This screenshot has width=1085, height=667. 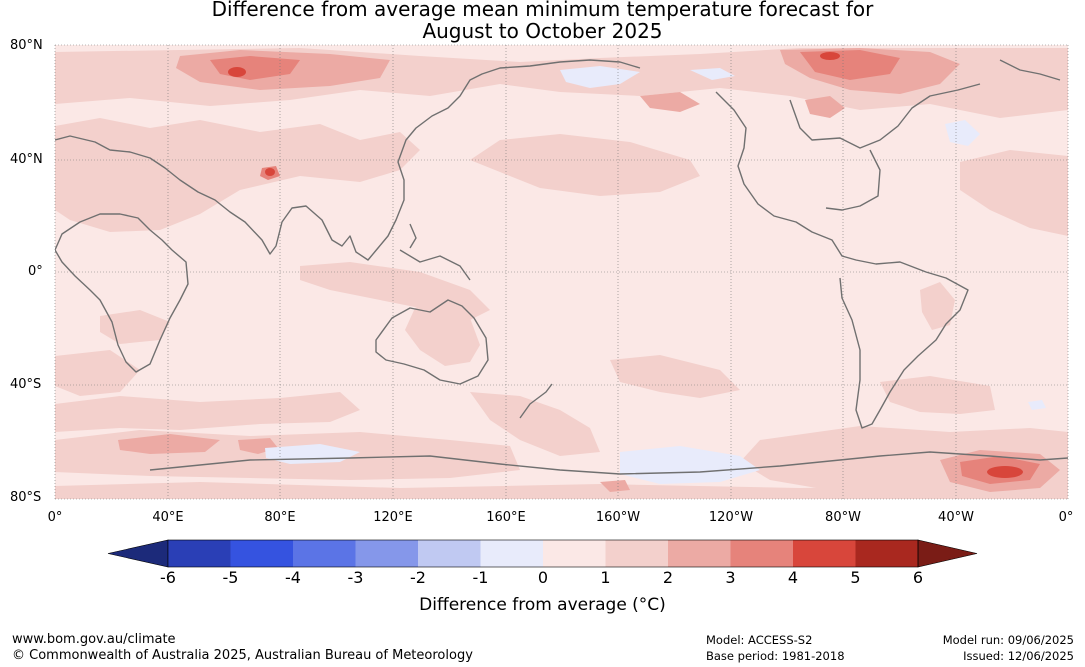 I want to click on footer-model-run: Model run: 09/06/2025, so click(x=1008, y=640).